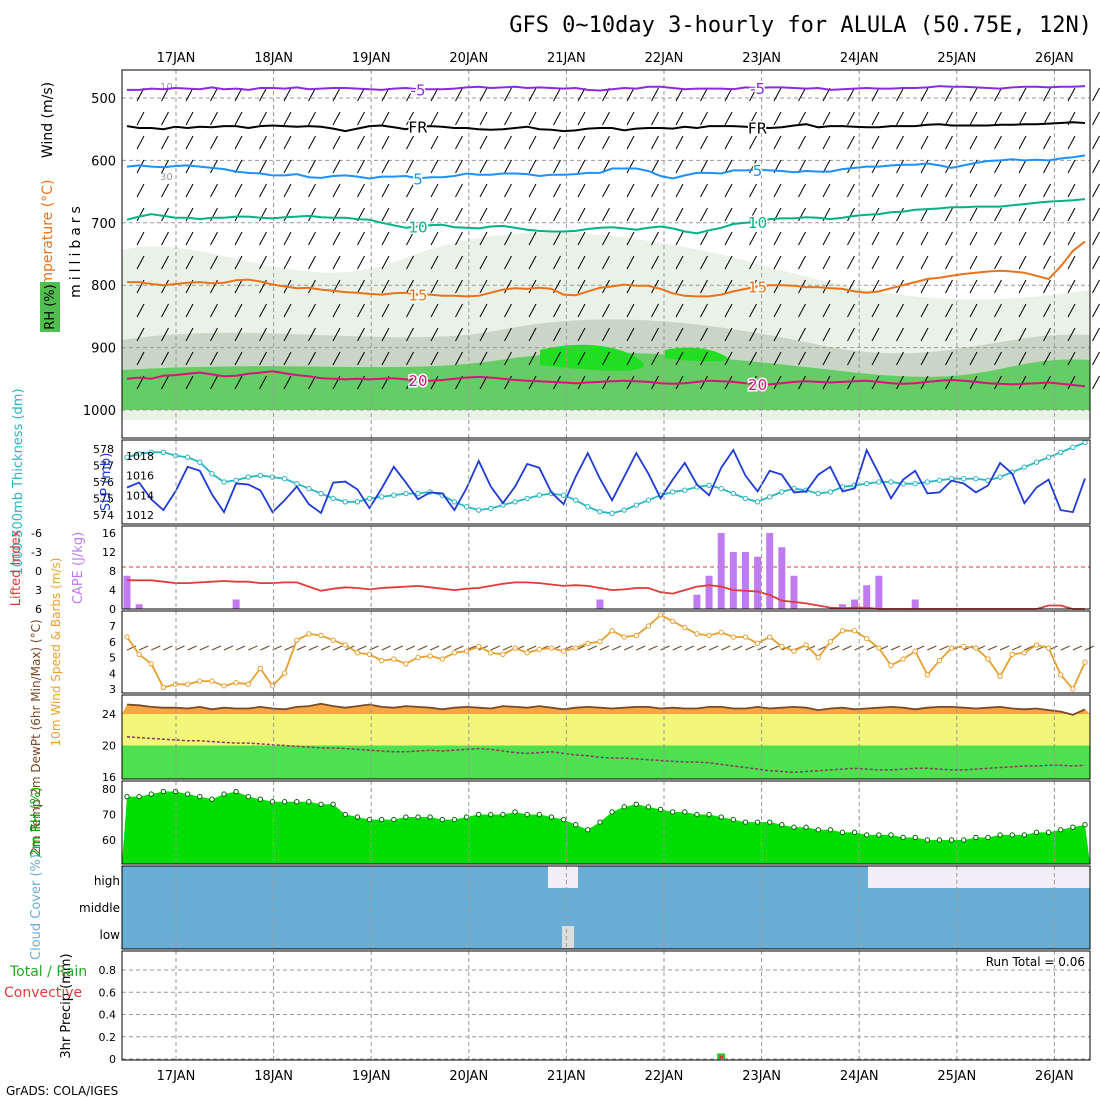  What do you see at coordinates (859, 1076) in the screenshot?
I see `day-label-bottom: 24JAN` at bounding box center [859, 1076].